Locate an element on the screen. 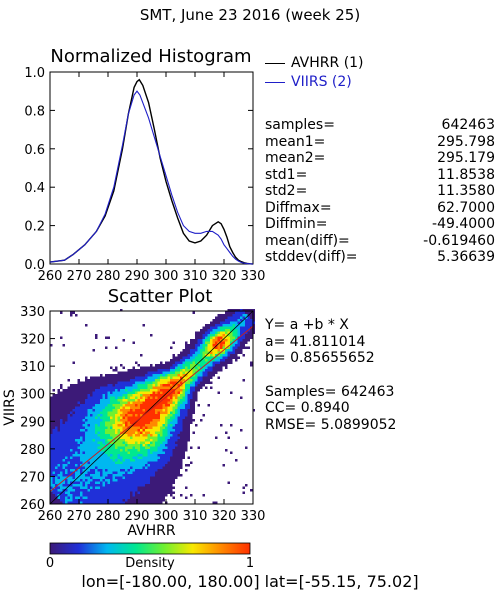 The height and width of the screenshot is (600, 500). stat-row: mean(diff)= -0.619460 is located at coordinates (380, 241).